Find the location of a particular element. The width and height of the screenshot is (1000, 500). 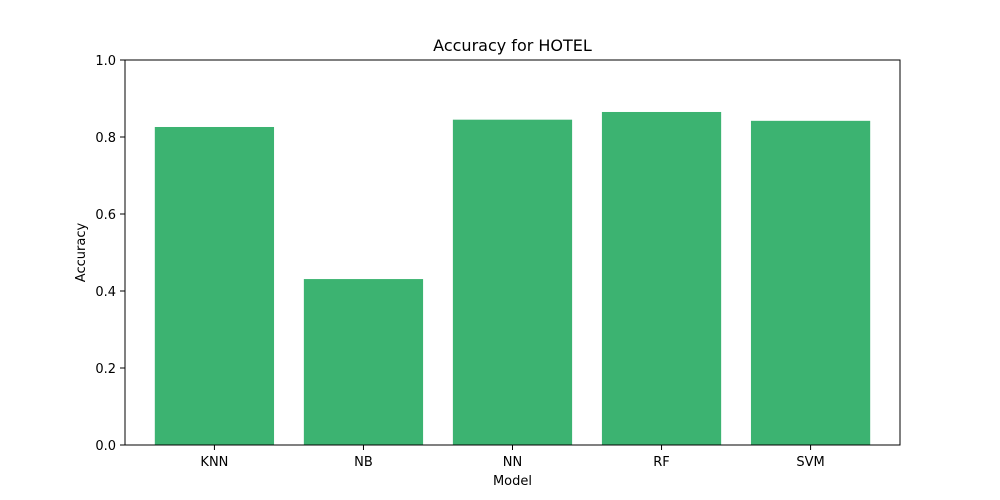

y-tick-label: 0.8 is located at coordinates (105, 138).